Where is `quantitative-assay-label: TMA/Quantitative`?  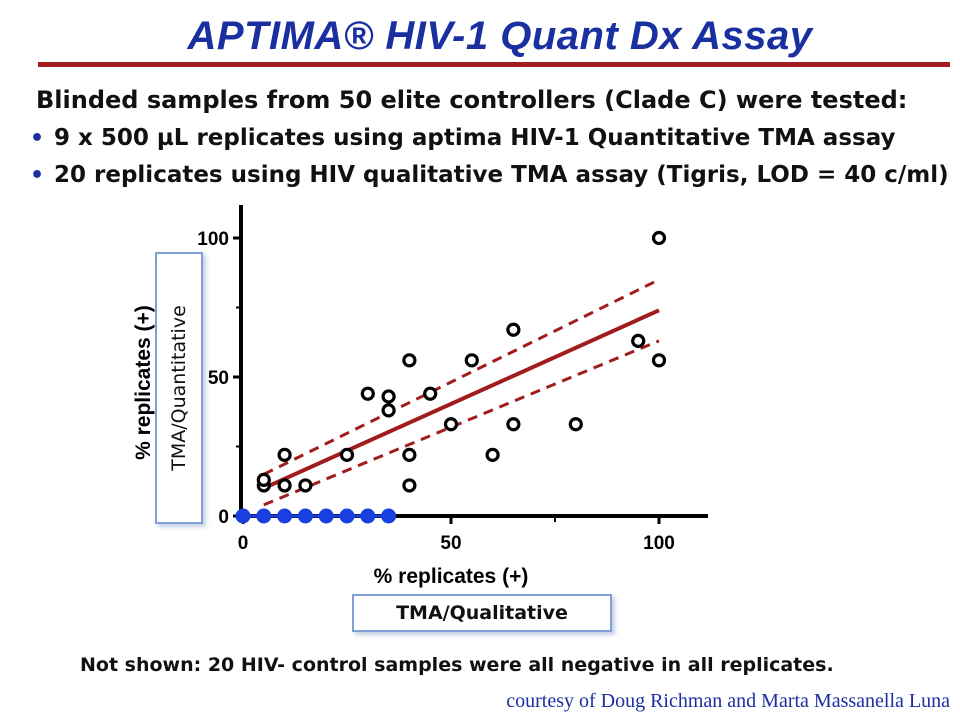 quantitative-assay-label: TMA/Quantitative is located at coordinates (179, 388).